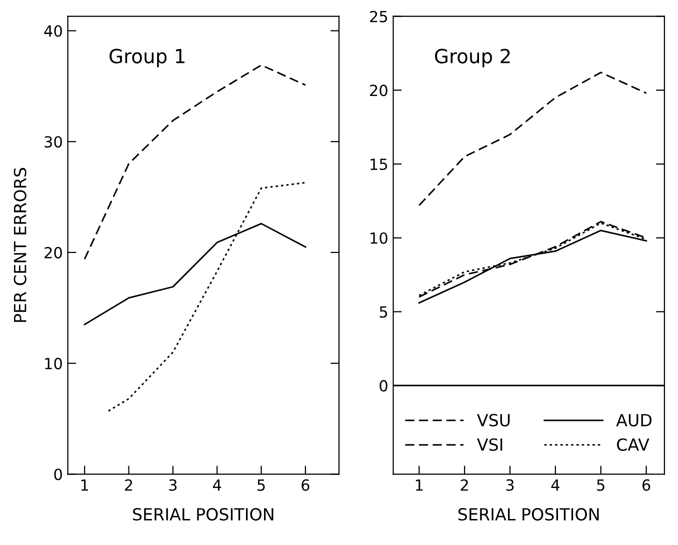 The image size is (678, 545). What do you see at coordinates (379, 16) in the screenshot?
I see `y-tick-label: 25` at bounding box center [379, 16].